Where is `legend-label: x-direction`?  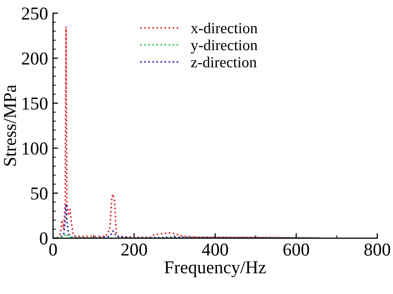
legend-label: x-direction is located at coordinates (224, 28).